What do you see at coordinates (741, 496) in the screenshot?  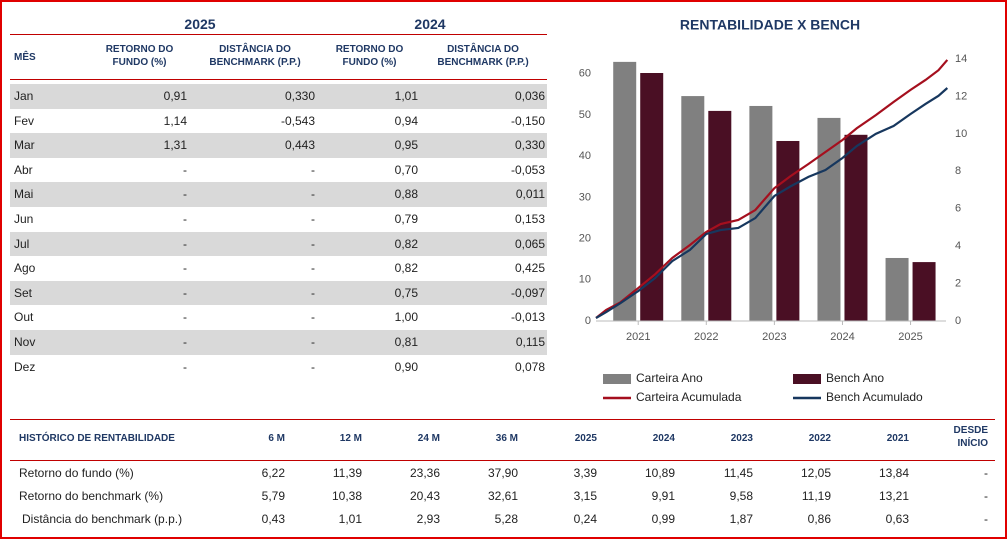 I see `table-cell: 9,58` at bounding box center [741, 496].